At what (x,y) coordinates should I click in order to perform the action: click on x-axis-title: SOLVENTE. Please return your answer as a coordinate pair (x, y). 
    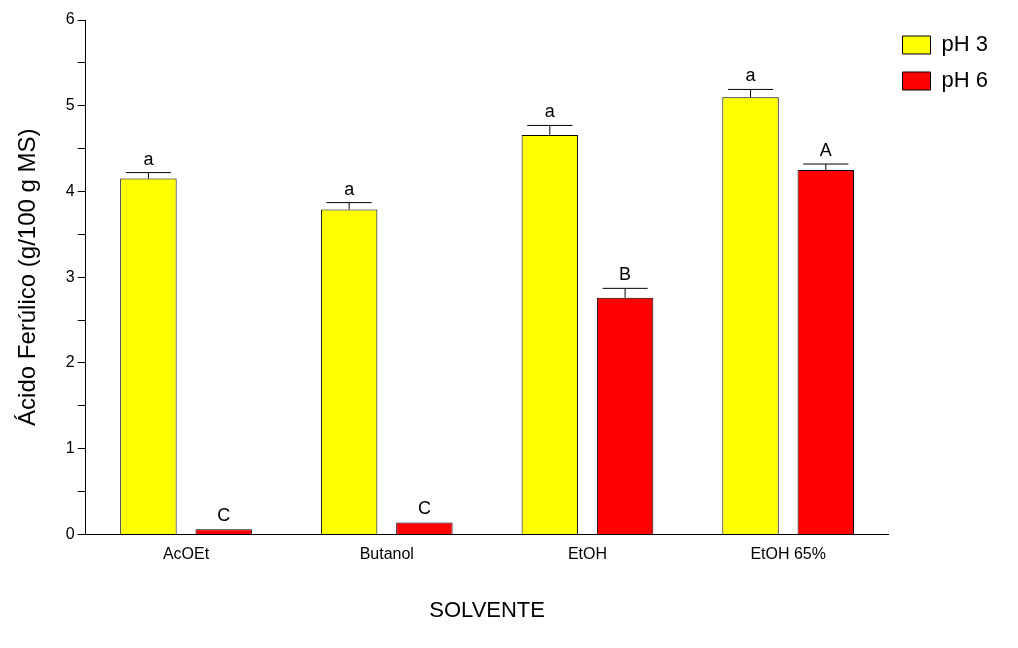
    Looking at the image, I should click on (487, 609).